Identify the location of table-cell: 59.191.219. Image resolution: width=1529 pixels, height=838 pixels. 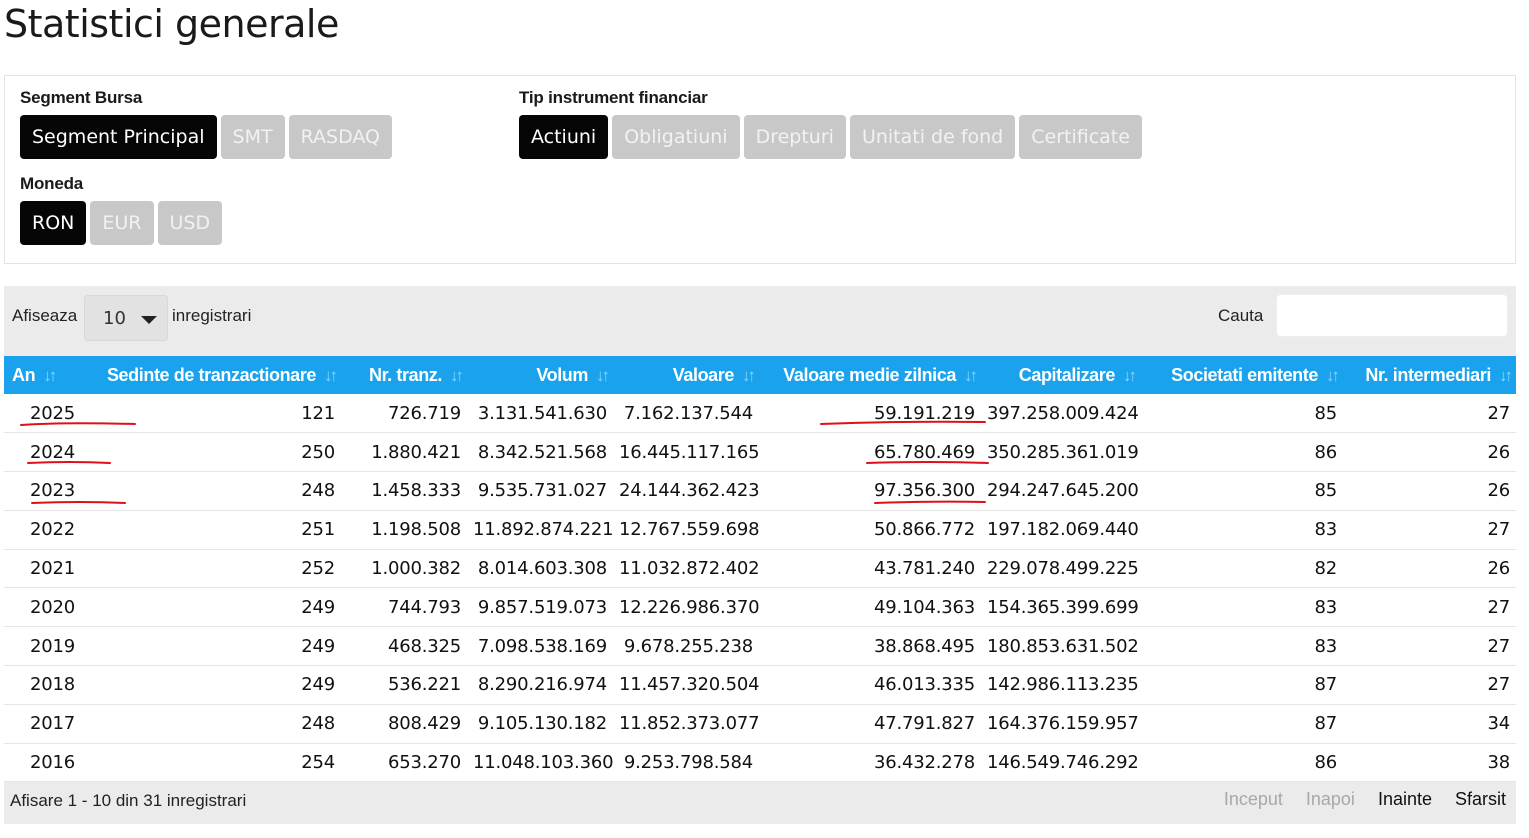
(924, 413).